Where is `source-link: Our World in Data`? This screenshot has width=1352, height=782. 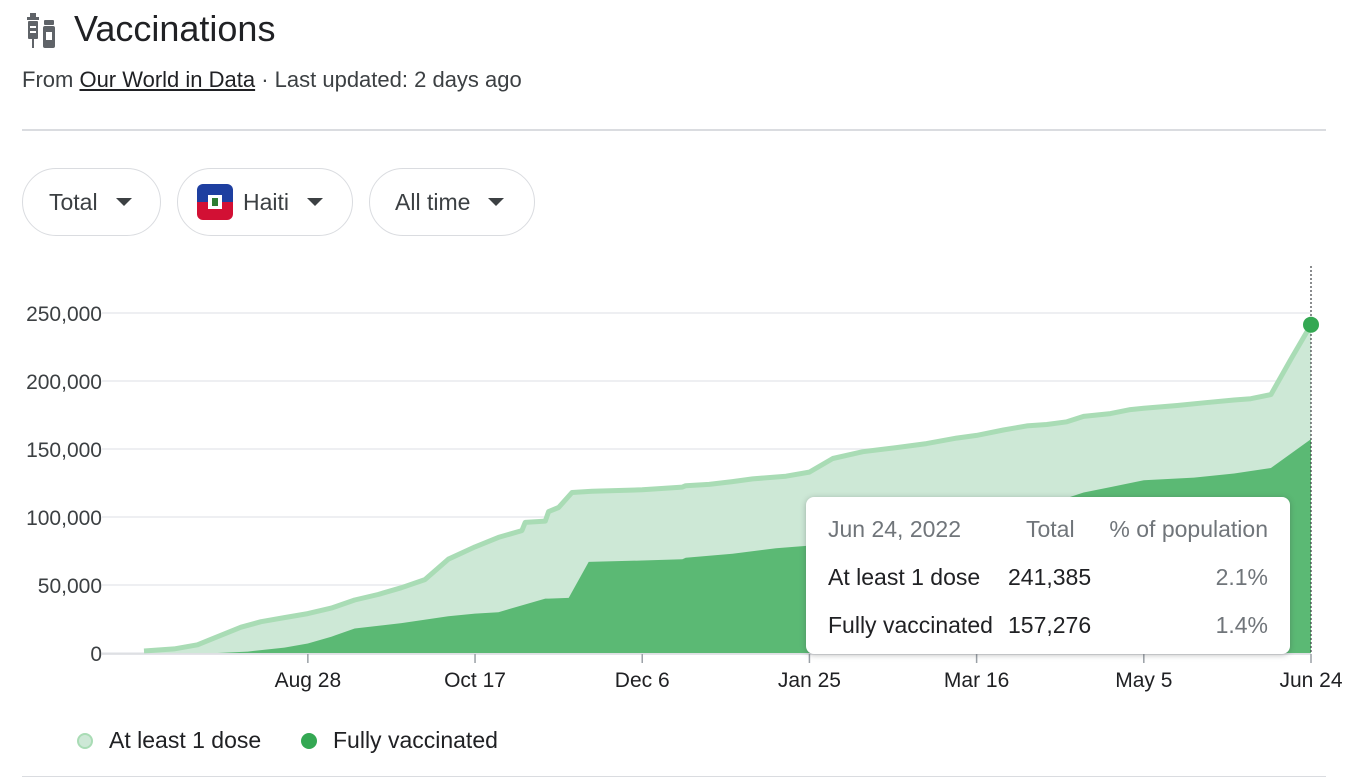
source-link: Our World in Data is located at coordinates (167, 79).